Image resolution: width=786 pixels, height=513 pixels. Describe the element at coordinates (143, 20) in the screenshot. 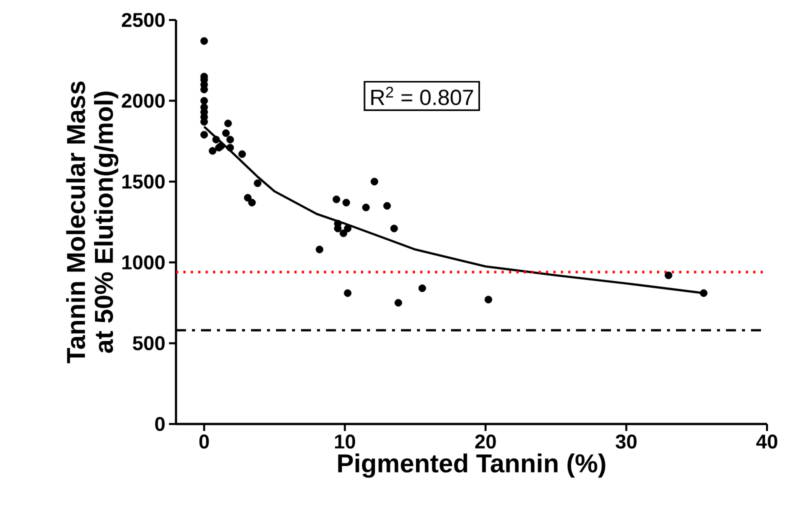

I see `y-tick-label: 2500` at that location.